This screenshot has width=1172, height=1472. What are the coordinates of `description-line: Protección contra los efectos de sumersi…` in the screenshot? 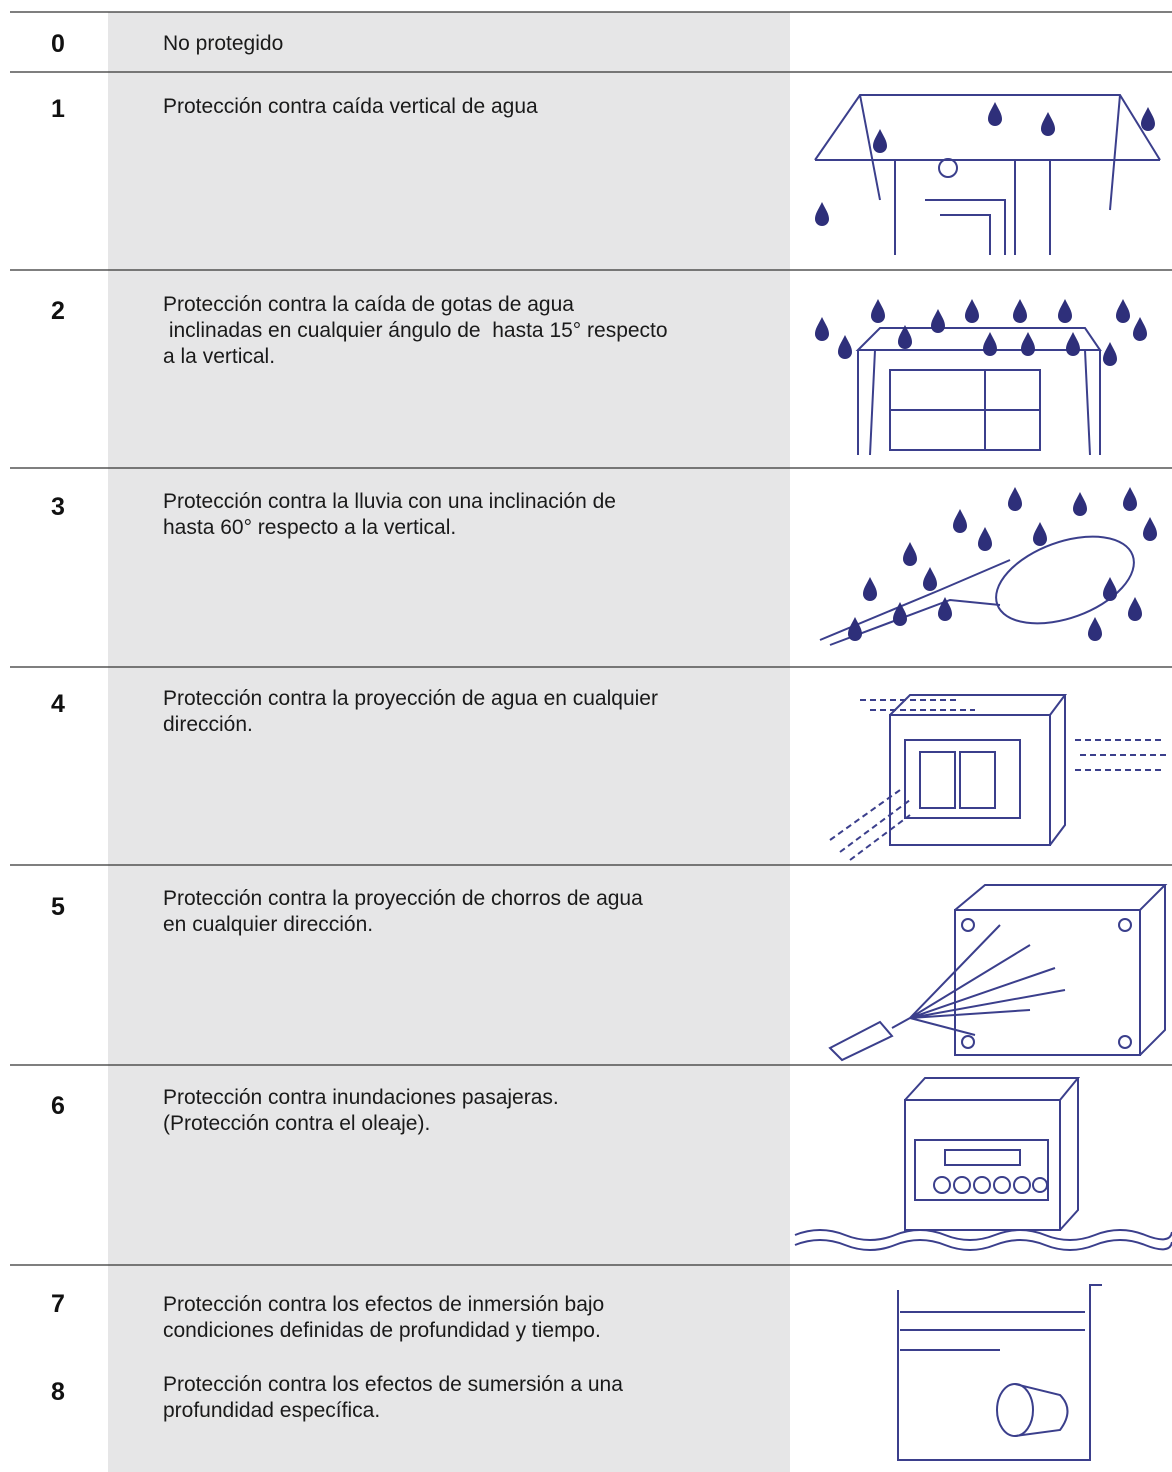 It's located at (393, 1384).